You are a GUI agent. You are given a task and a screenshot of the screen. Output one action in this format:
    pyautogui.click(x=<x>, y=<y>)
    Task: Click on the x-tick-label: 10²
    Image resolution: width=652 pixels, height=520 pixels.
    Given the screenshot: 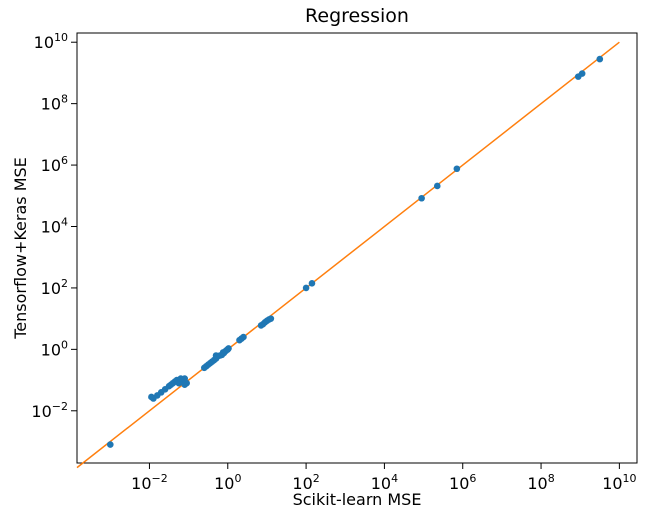 What is the action you would take?
    pyautogui.click(x=305, y=482)
    